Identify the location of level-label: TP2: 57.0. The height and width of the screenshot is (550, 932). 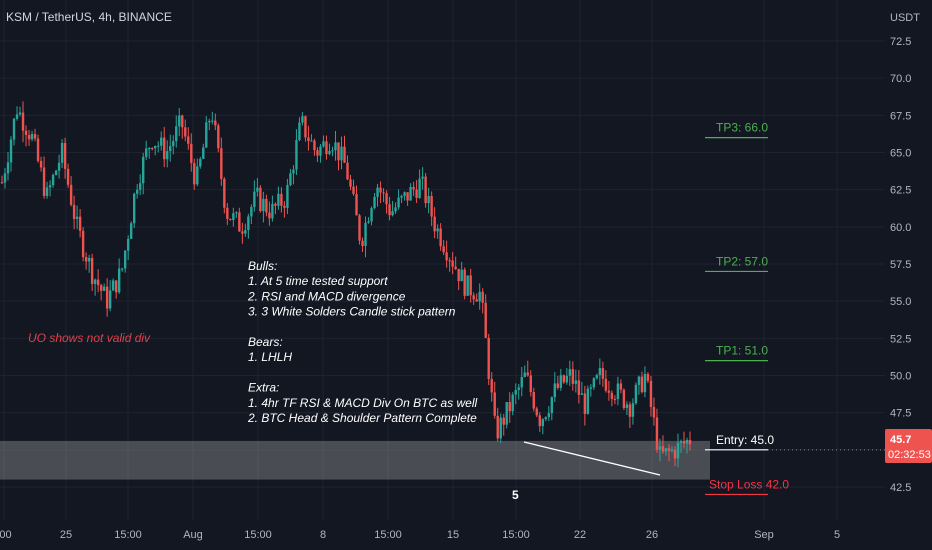
(742, 261).